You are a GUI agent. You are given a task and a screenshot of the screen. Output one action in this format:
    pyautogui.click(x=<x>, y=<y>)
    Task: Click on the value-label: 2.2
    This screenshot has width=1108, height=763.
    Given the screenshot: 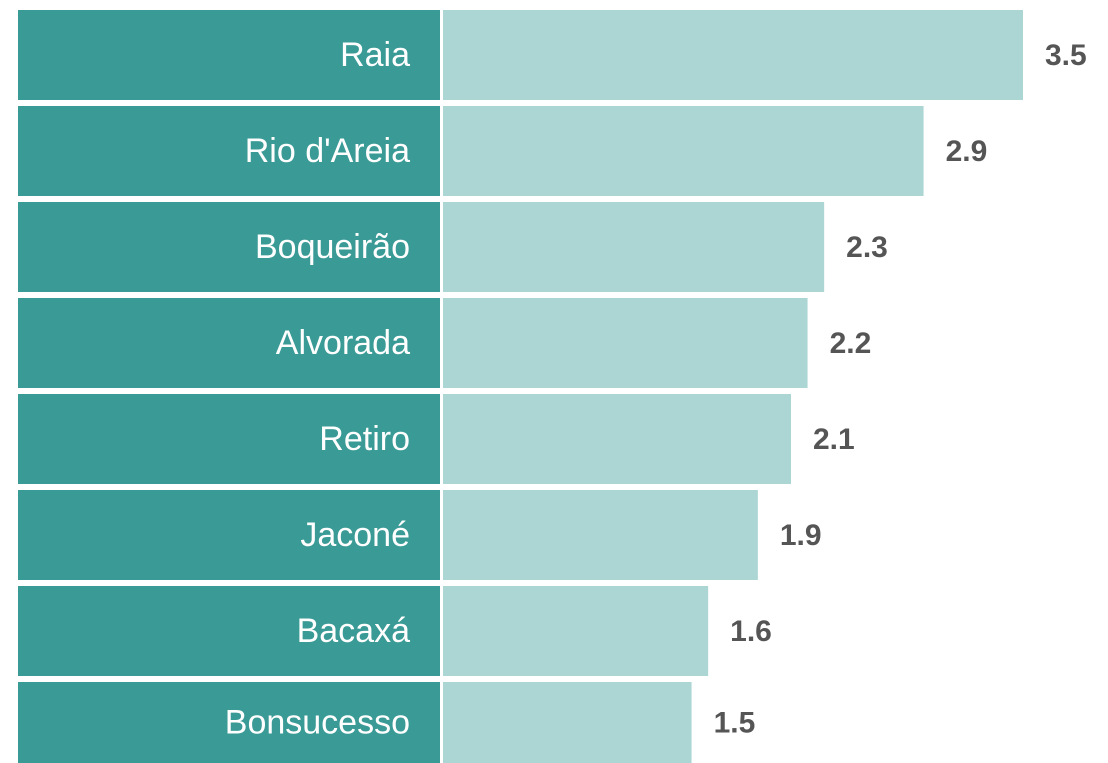 What is the action you would take?
    pyautogui.click(x=851, y=343)
    